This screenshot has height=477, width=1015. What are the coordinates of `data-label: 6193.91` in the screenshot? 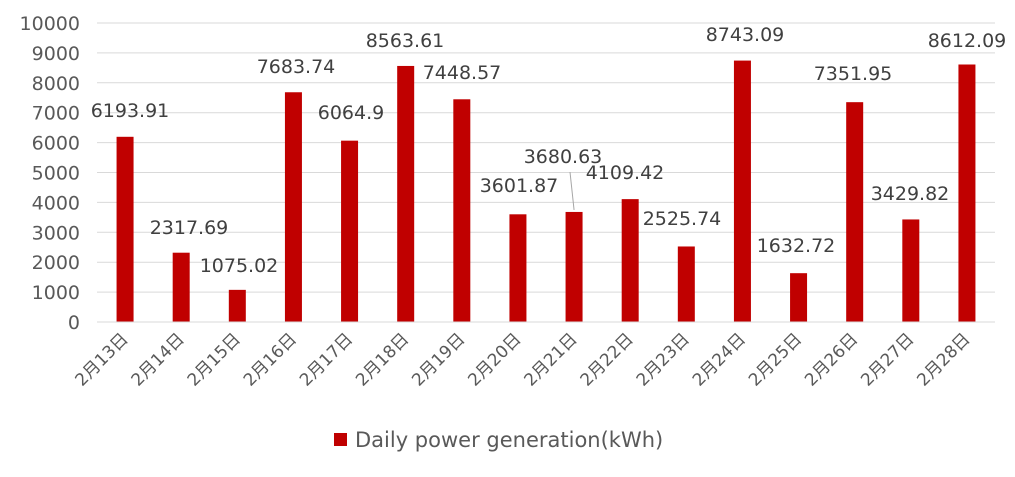 It's located at (130, 111).